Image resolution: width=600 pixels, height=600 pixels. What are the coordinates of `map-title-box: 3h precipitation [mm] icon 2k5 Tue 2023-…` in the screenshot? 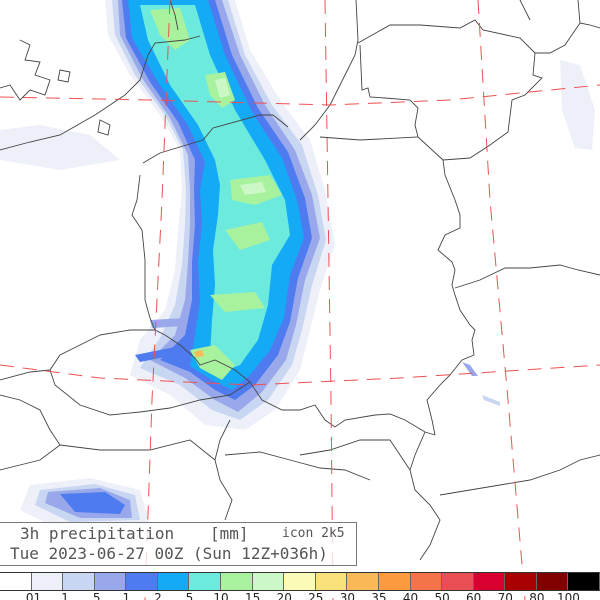 It's located at (178, 544).